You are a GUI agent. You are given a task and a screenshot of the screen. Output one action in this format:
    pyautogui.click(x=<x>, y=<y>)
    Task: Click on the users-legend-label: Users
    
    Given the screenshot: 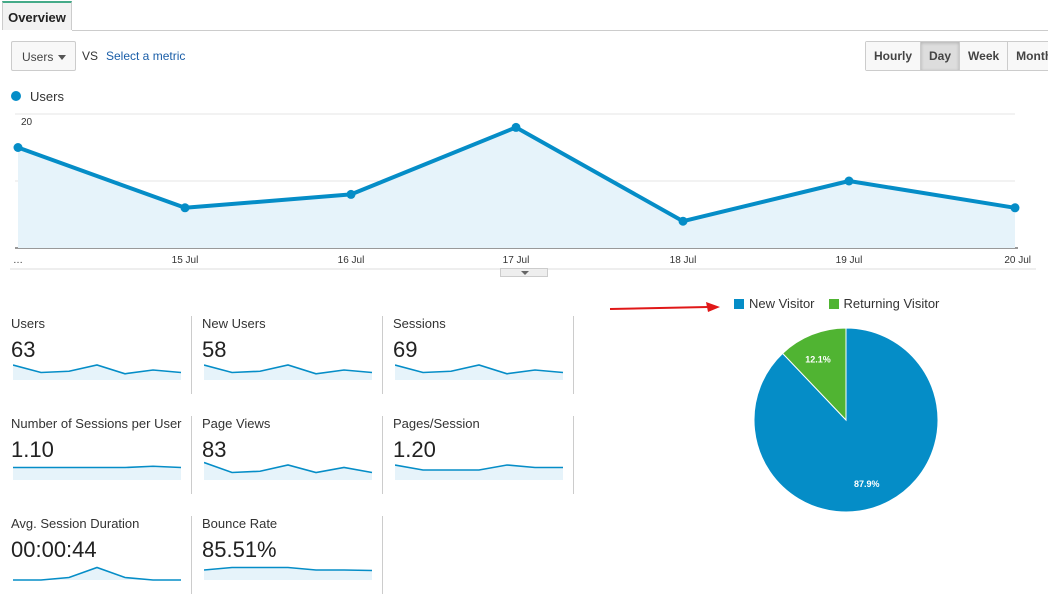 What is the action you would take?
    pyautogui.click(x=47, y=96)
    